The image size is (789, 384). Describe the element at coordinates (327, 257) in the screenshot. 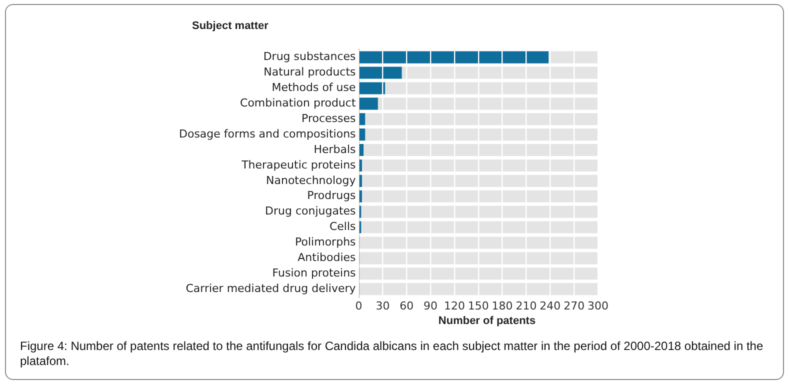

I see `y-tick-label: Antibodies` at that location.